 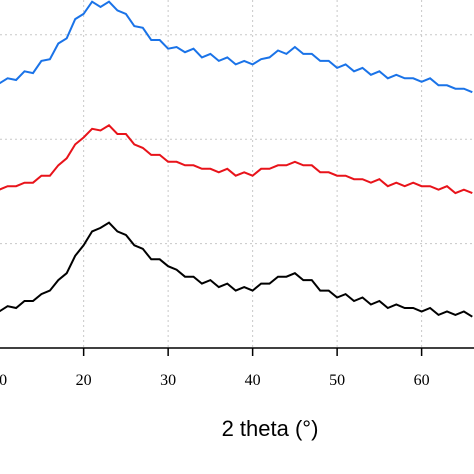 I want to click on x-tick-label: 10, so click(x=3, y=380).